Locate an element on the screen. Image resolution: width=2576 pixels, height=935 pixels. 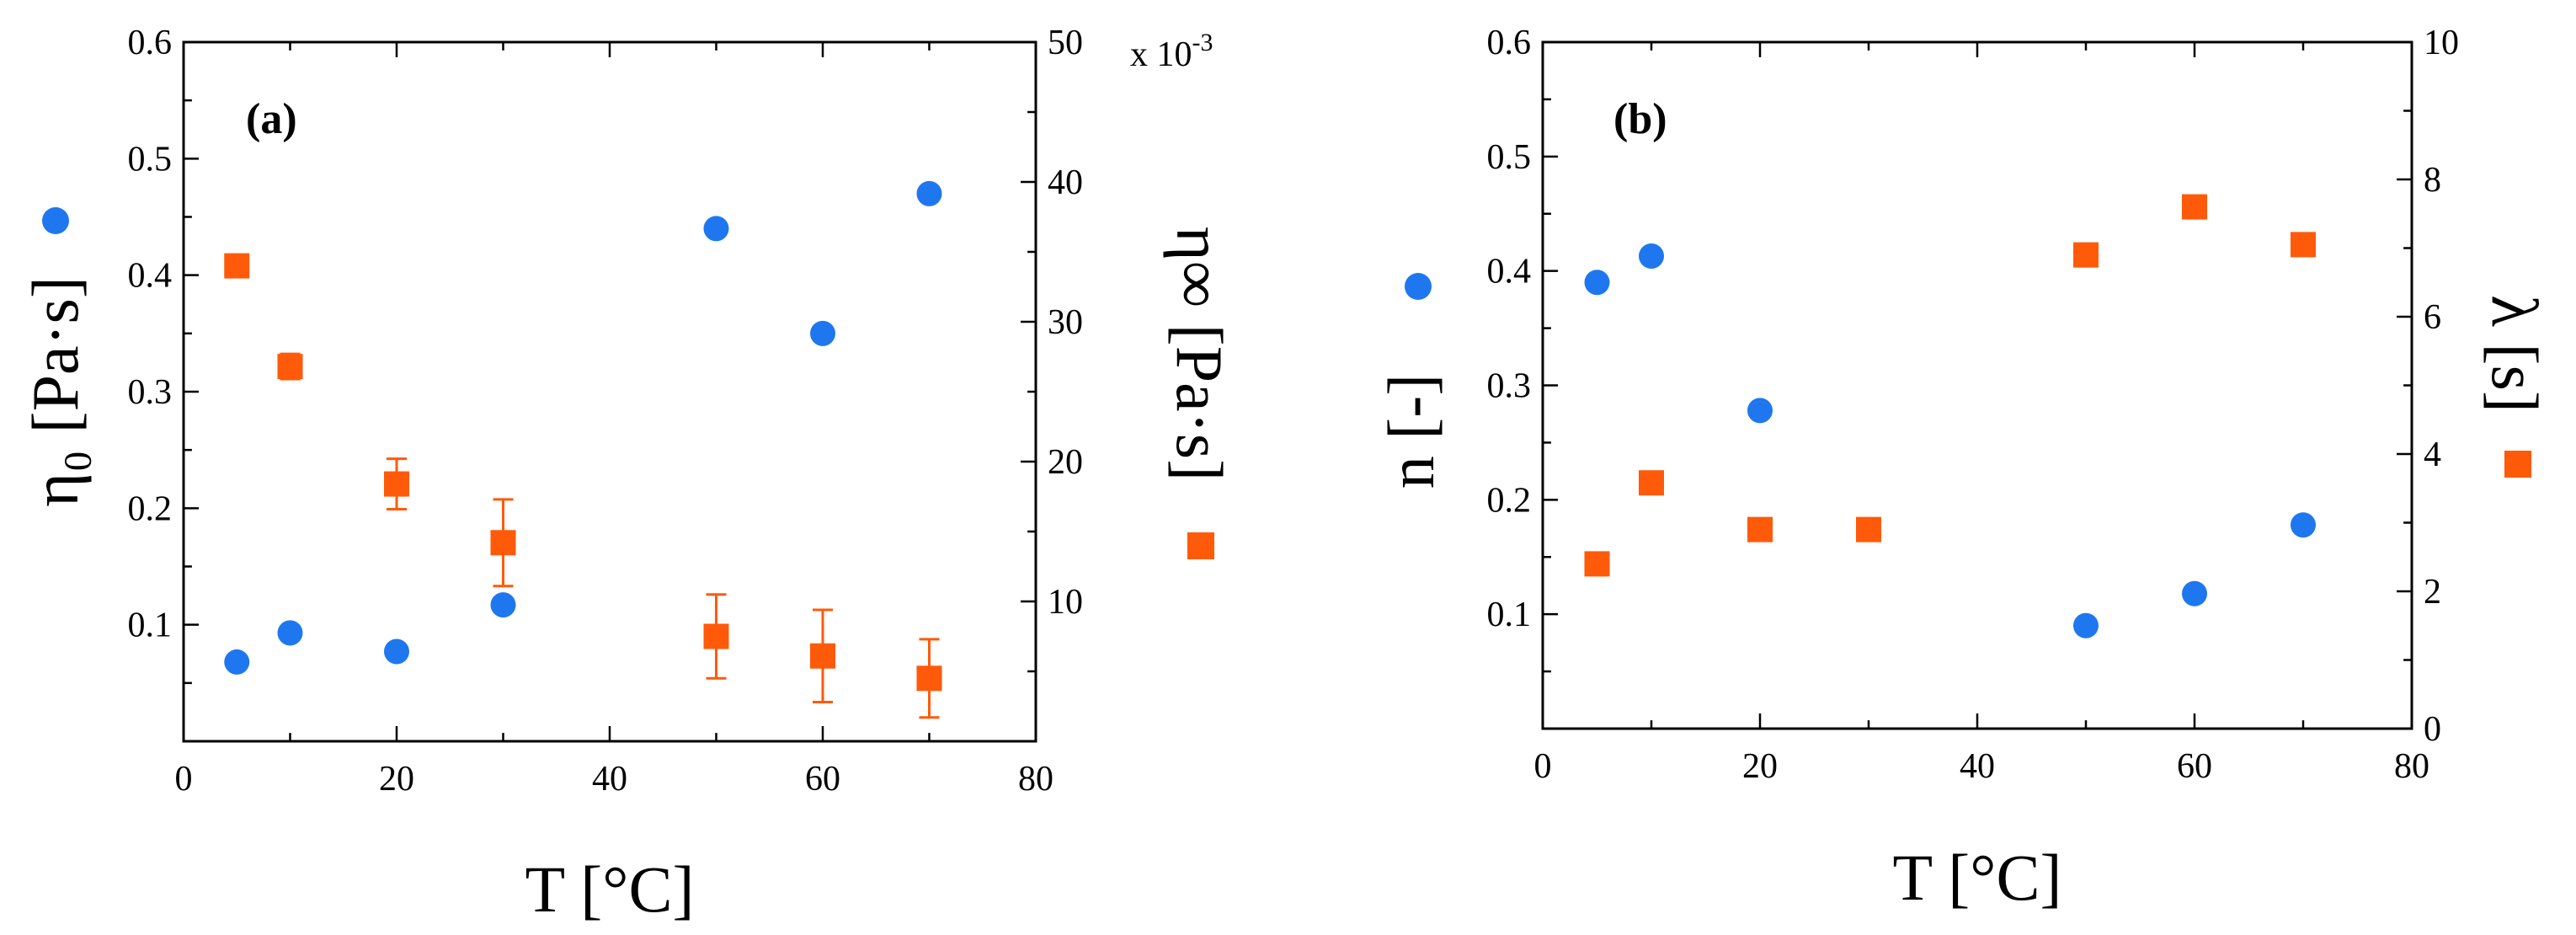
right-y-tick-label: 20 is located at coordinates (1065, 462).